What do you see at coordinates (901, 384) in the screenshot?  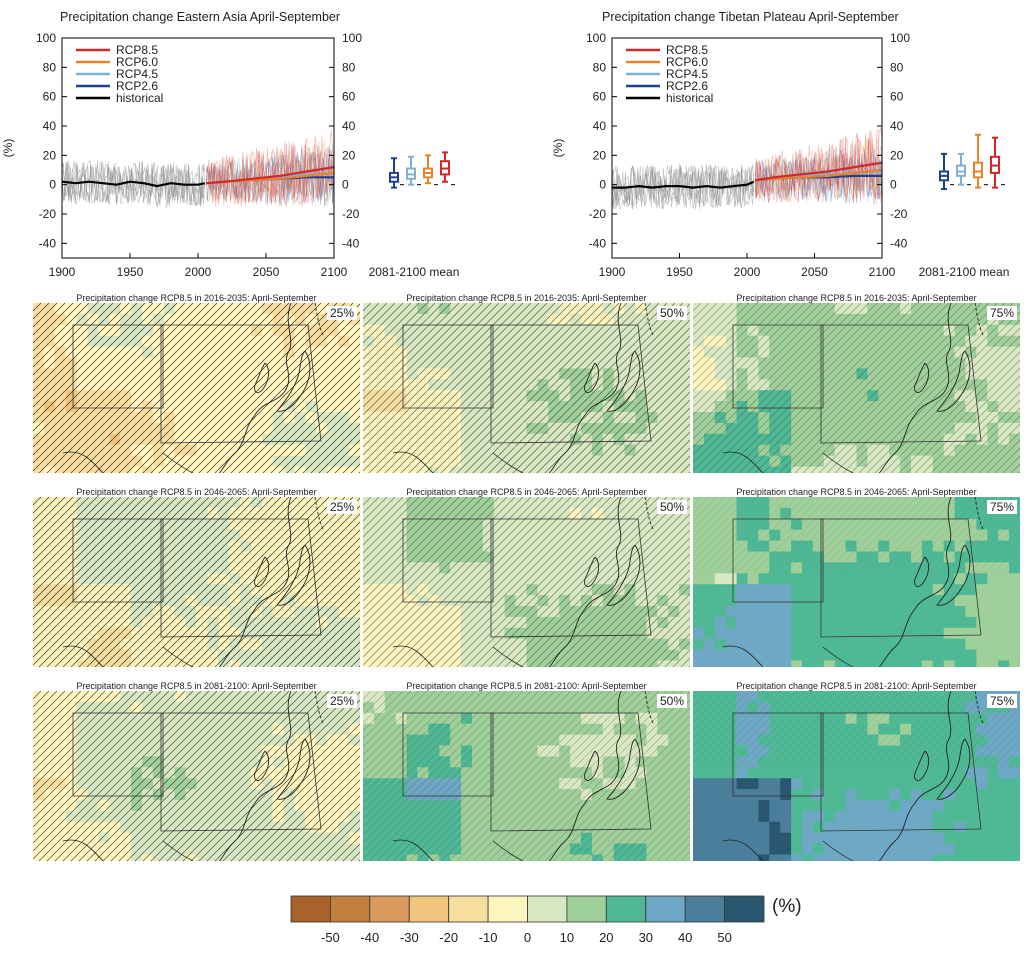 I see `eastern-asia-box` at bounding box center [901, 384].